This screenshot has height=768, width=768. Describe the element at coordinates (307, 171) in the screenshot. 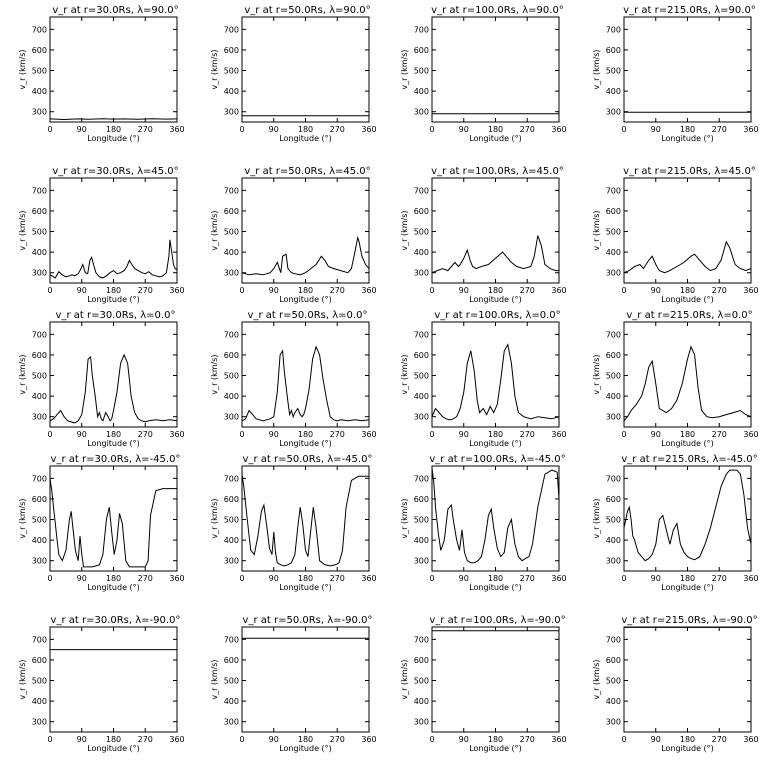

I see `panel-title: v_r at r=50.0Rs, λ=45.0°` at that location.